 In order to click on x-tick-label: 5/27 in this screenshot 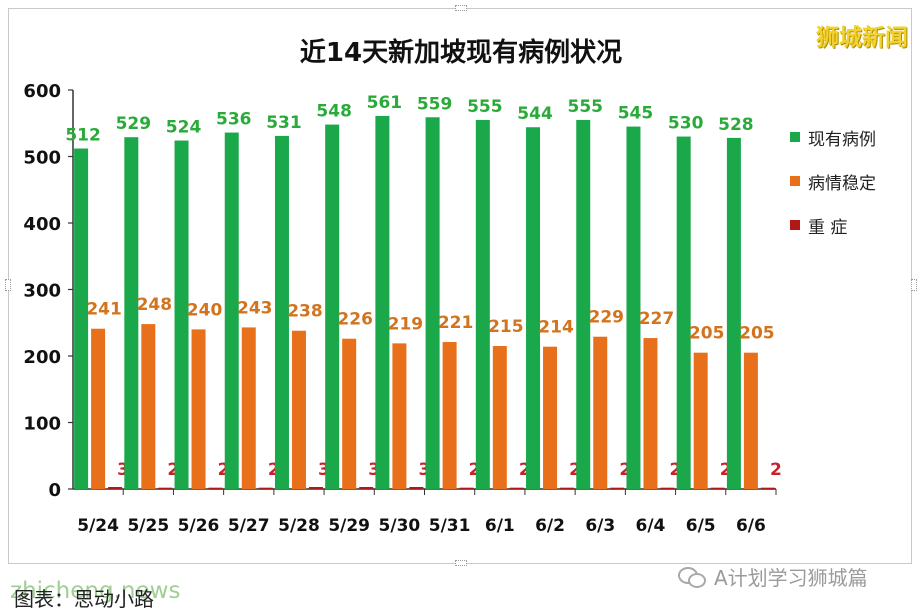, I will do `click(249, 526)`.